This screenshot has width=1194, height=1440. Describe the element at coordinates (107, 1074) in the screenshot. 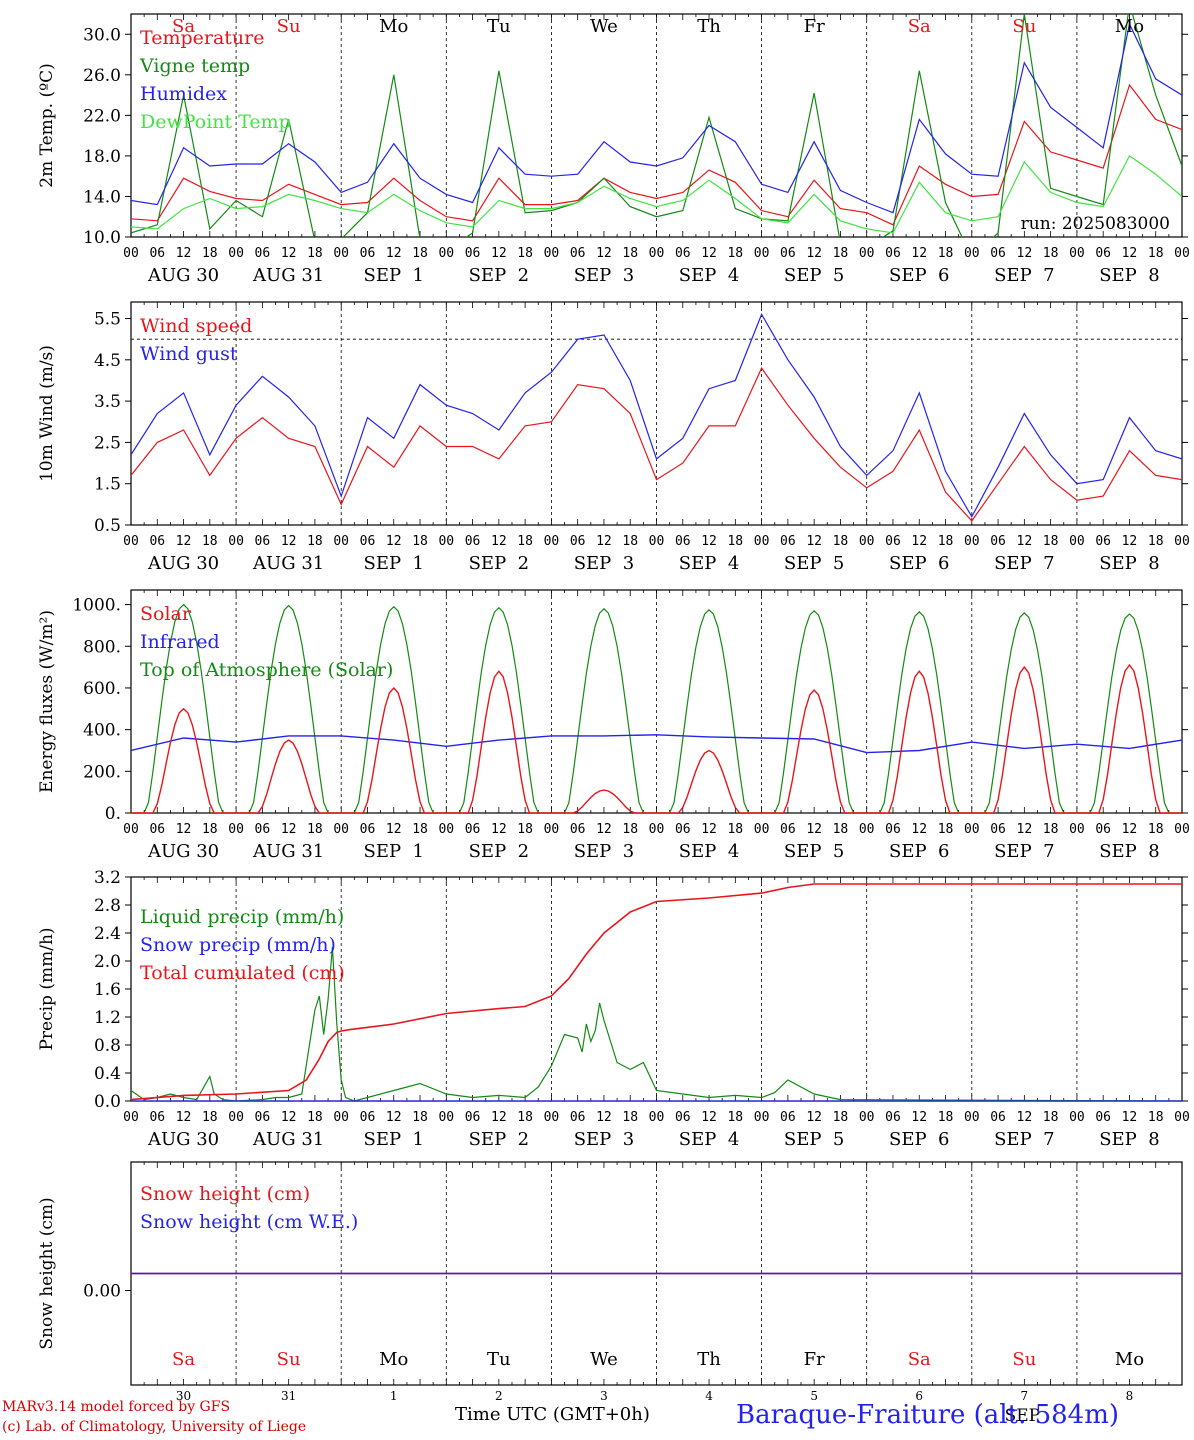

I see `y-tick-label: 0.4` at that location.